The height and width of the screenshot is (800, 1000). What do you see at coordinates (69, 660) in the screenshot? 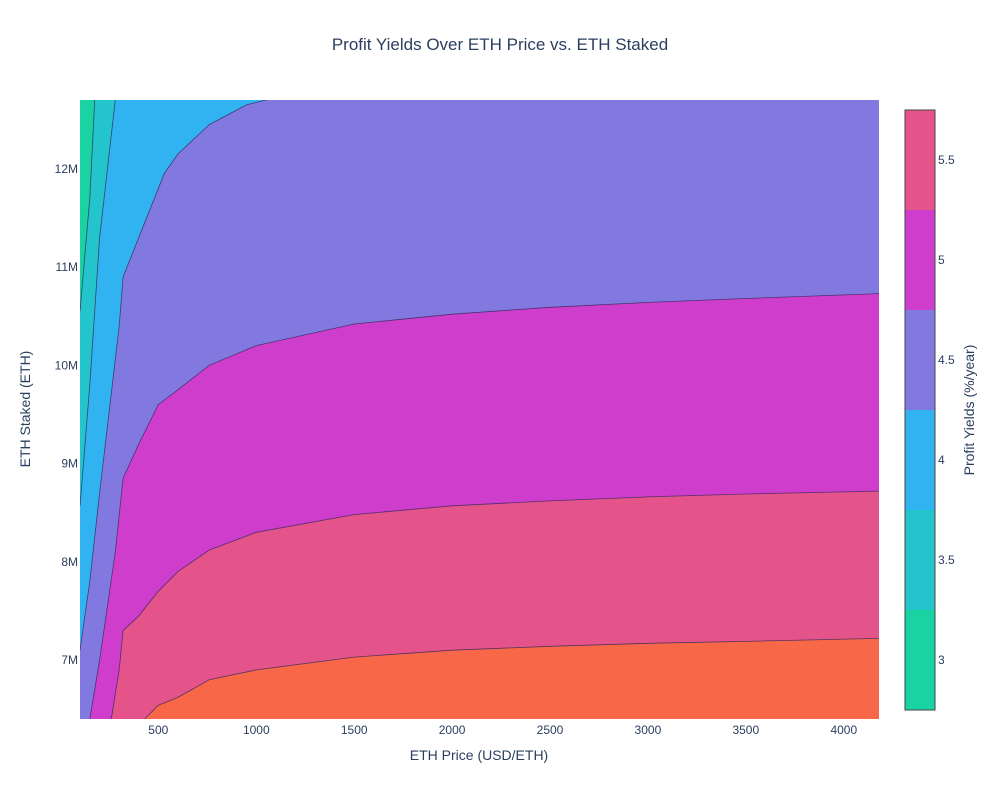
I see `y-tick-label: 7M` at bounding box center [69, 660].